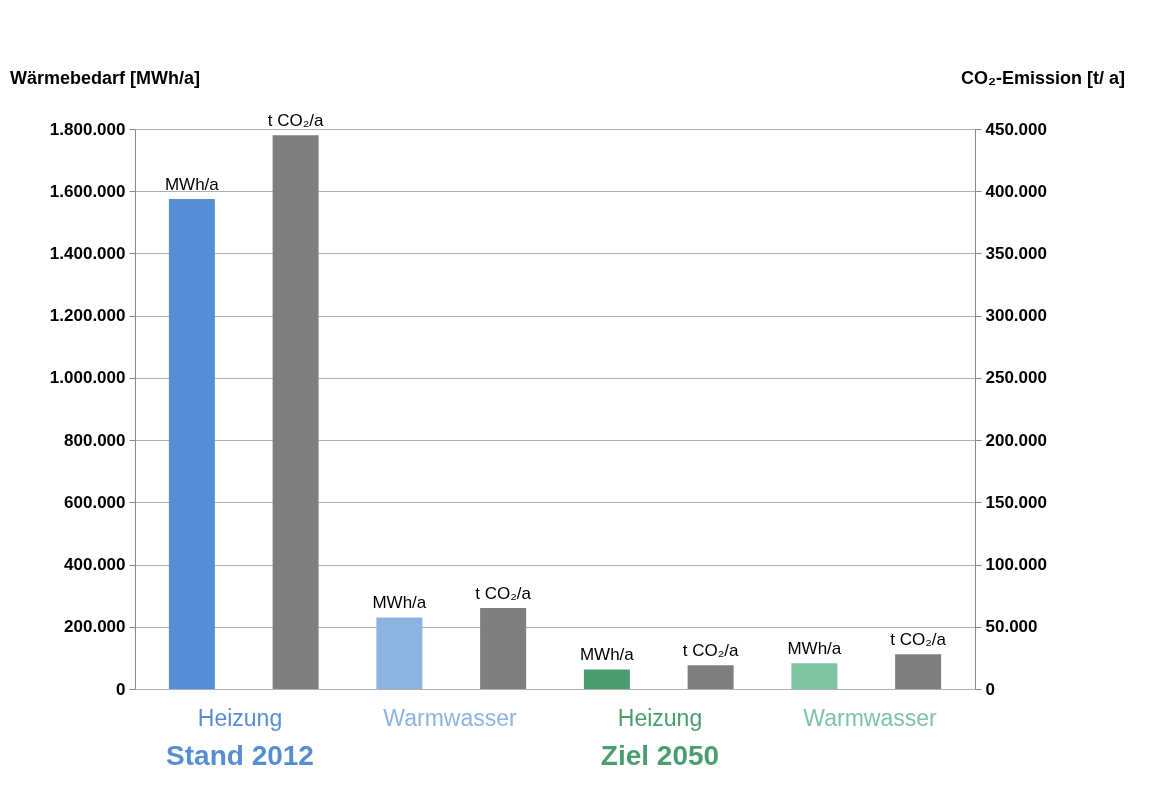 This screenshot has height=807, width=1173. Describe the element at coordinates (87, 129) in the screenshot. I see `y-tick-label: 1.800.000` at that location.